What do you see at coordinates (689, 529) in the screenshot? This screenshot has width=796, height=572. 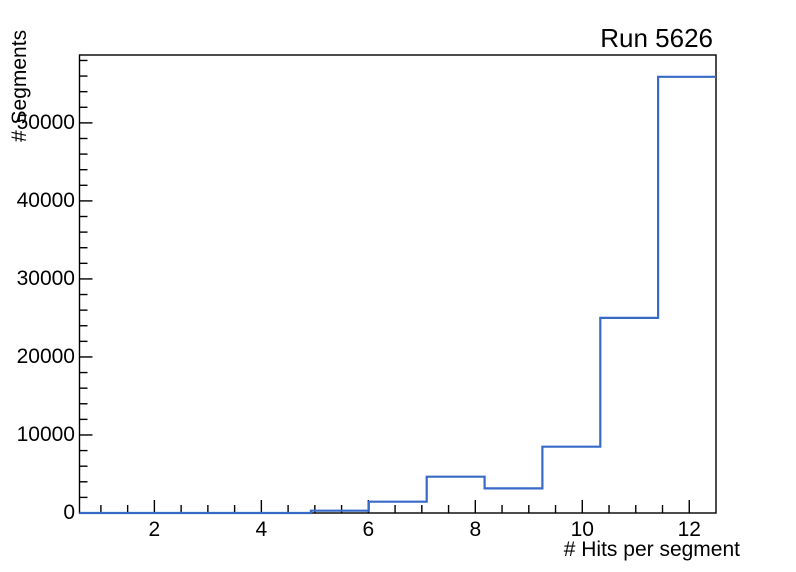 I see `x-tick-label: 12` at bounding box center [689, 529].